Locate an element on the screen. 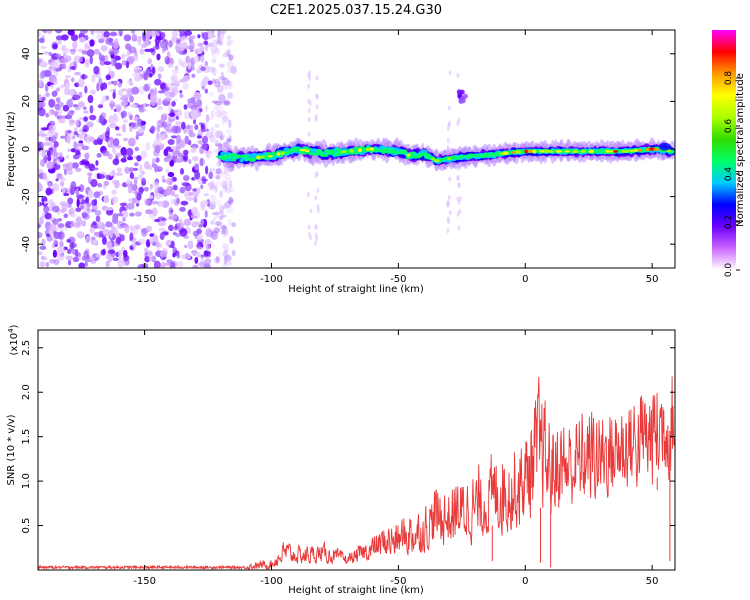  x-tick-label: -50 is located at coordinates (398, 581).